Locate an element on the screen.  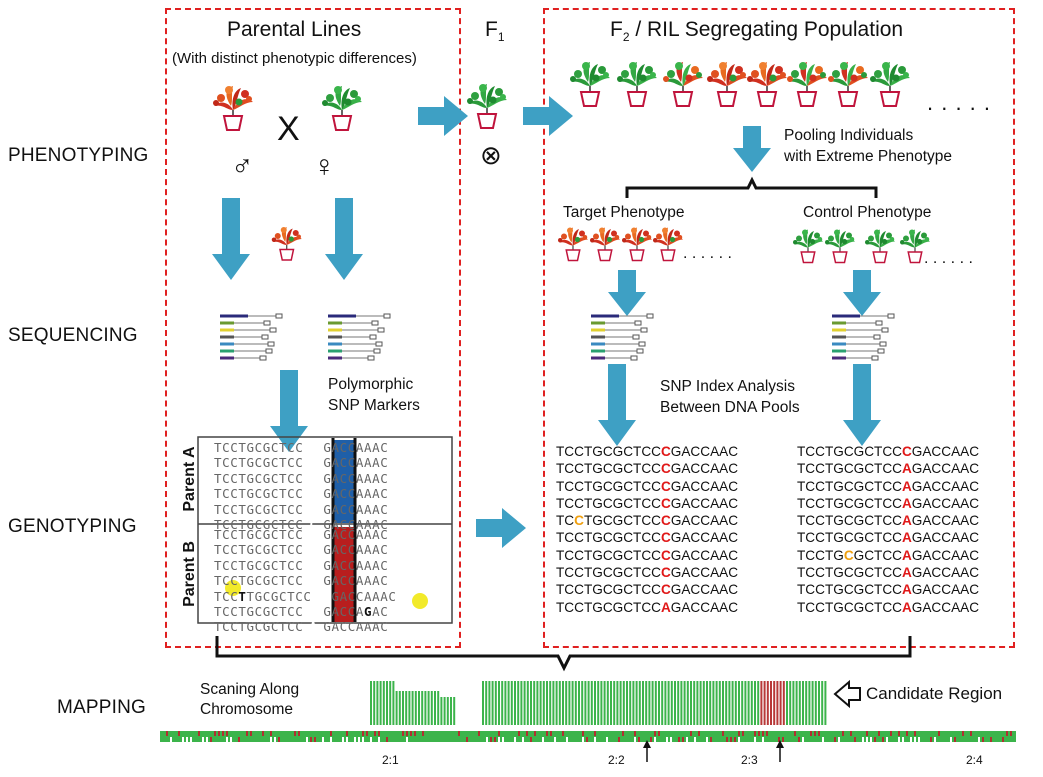
scan-bars is located at coordinates (598, 703).